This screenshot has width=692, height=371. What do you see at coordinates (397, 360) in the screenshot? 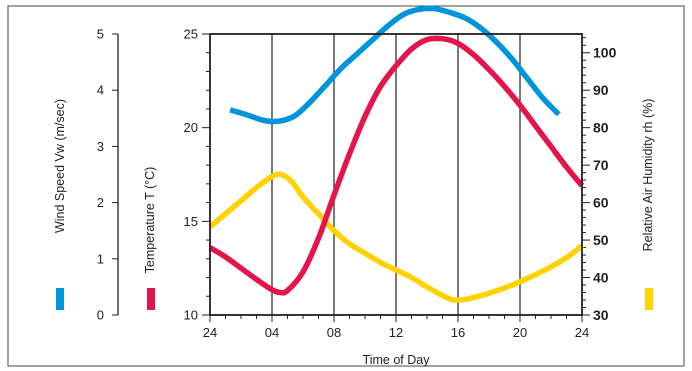
I see `x-axis-label: Time of Day` at bounding box center [397, 360].